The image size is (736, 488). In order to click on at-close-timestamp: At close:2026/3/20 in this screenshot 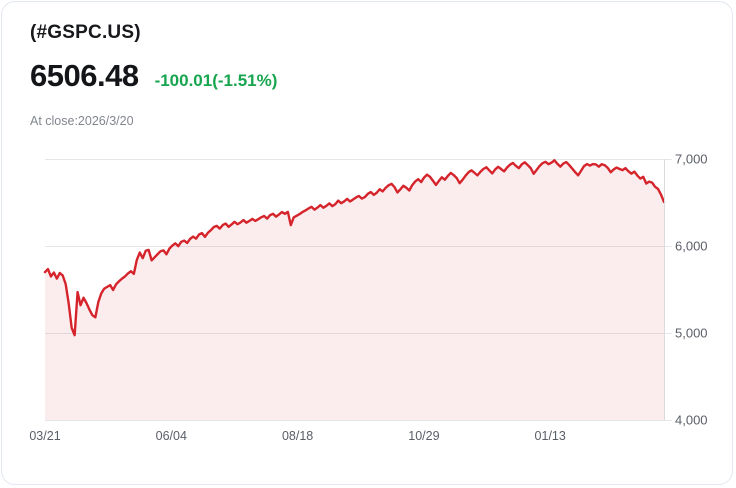, I will do `click(82, 121)`.